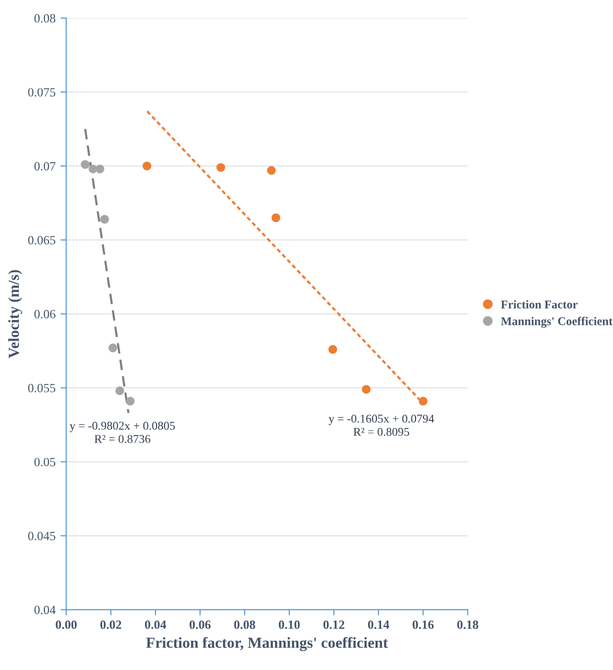 The image size is (613, 670). Describe the element at coordinates (122, 432) in the screenshot. I see `annotation: y = -0.9802x + 0.0805 R² = 0.8736` at that location.